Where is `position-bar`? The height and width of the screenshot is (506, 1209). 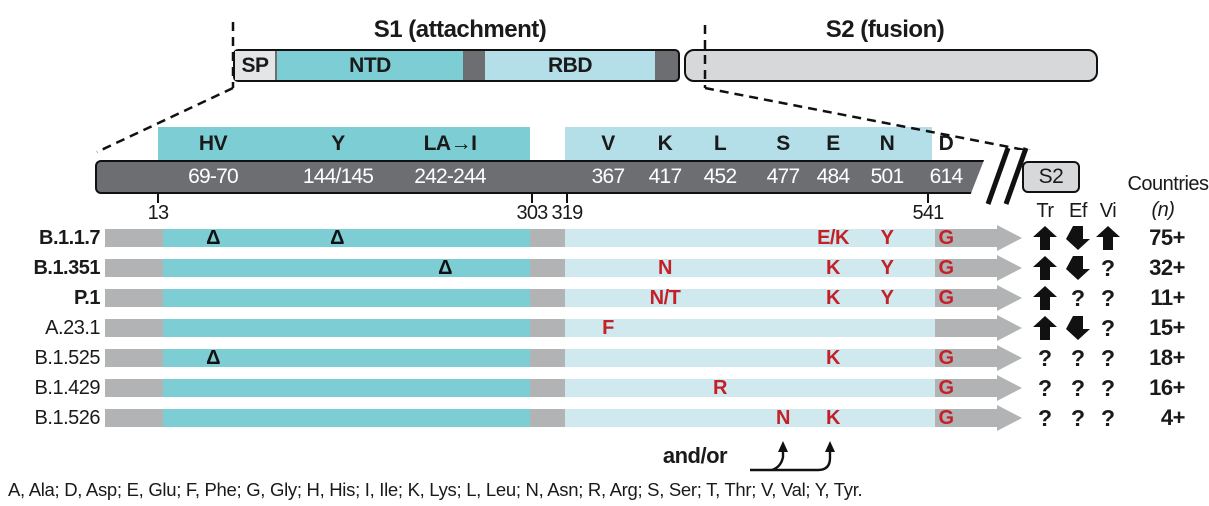 position-bar is located at coordinates (547, 177).